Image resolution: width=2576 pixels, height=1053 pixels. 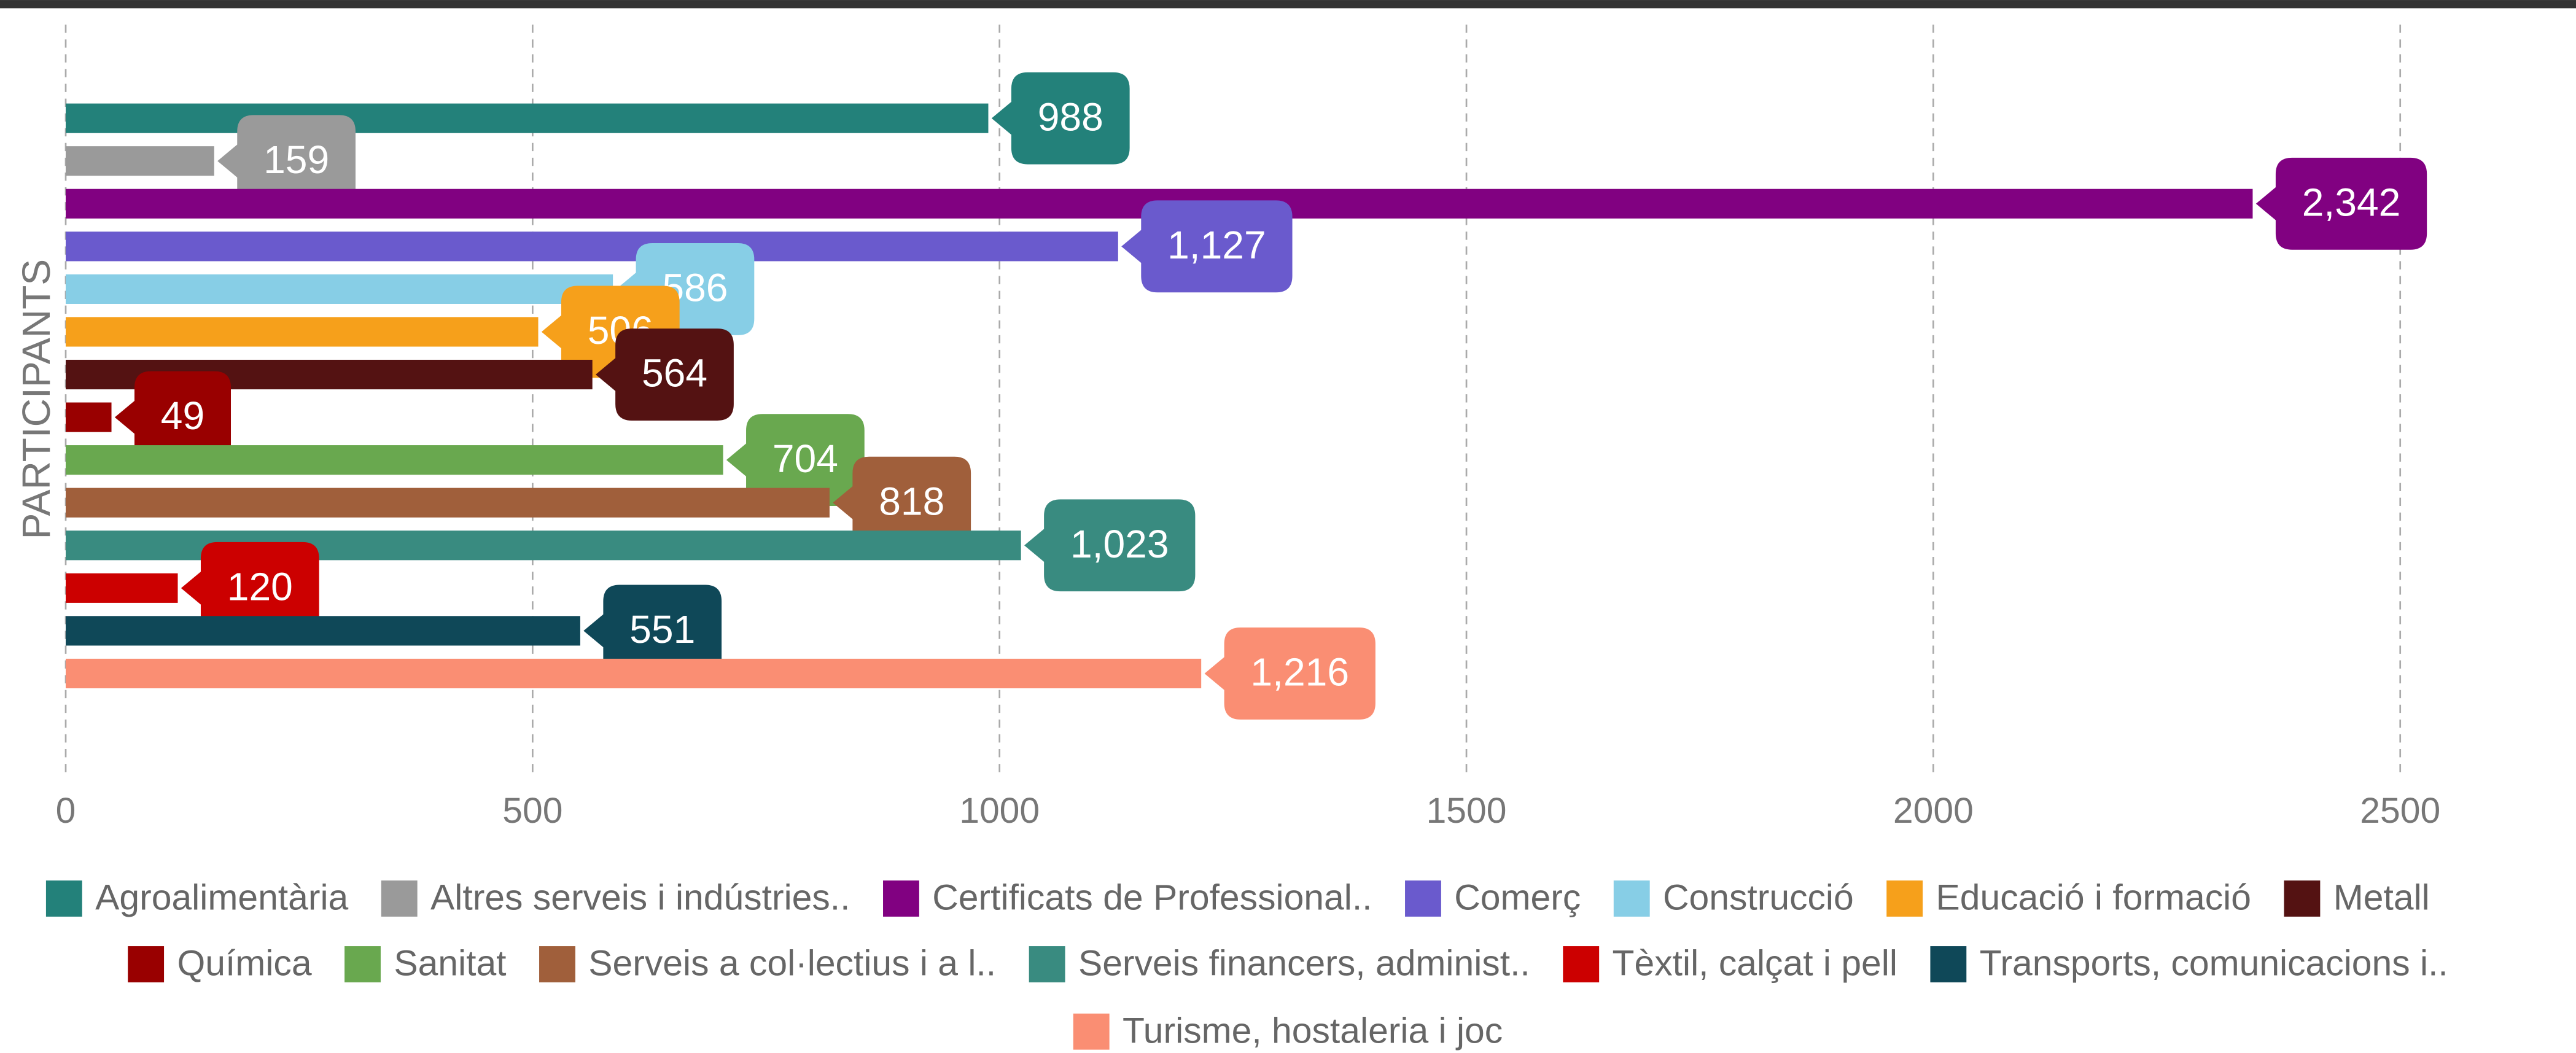 I want to click on legend-item: Agroalimentària, so click(x=197, y=898).